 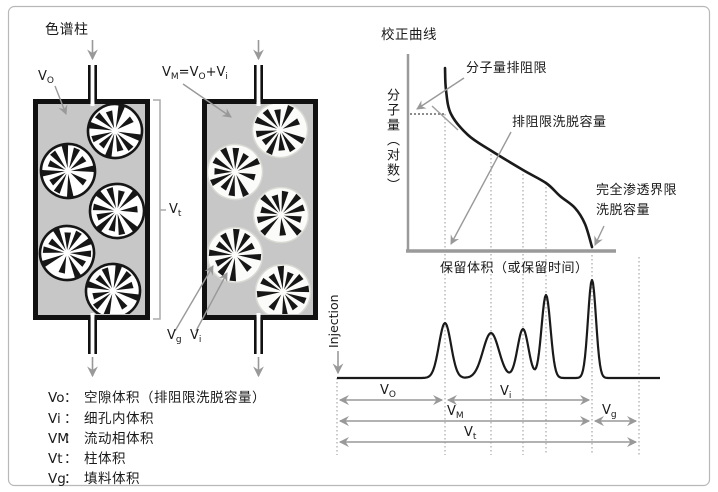 I want to click on v0-leader-arrow, so click(x=61, y=100).